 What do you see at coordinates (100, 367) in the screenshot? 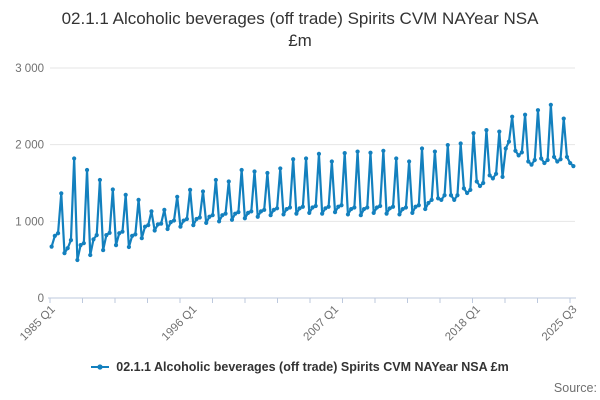
I see `legend-line-marker-icon` at bounding box center [100, 367].